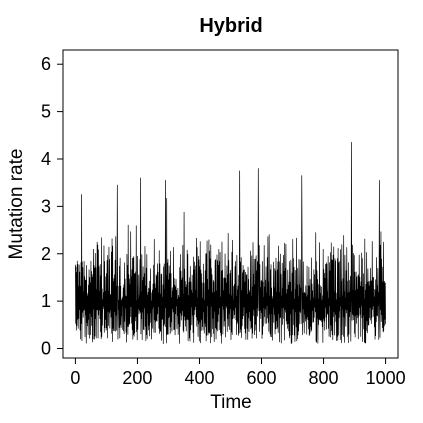  I want to click on x-tick-label: 0, so click(75, 378).